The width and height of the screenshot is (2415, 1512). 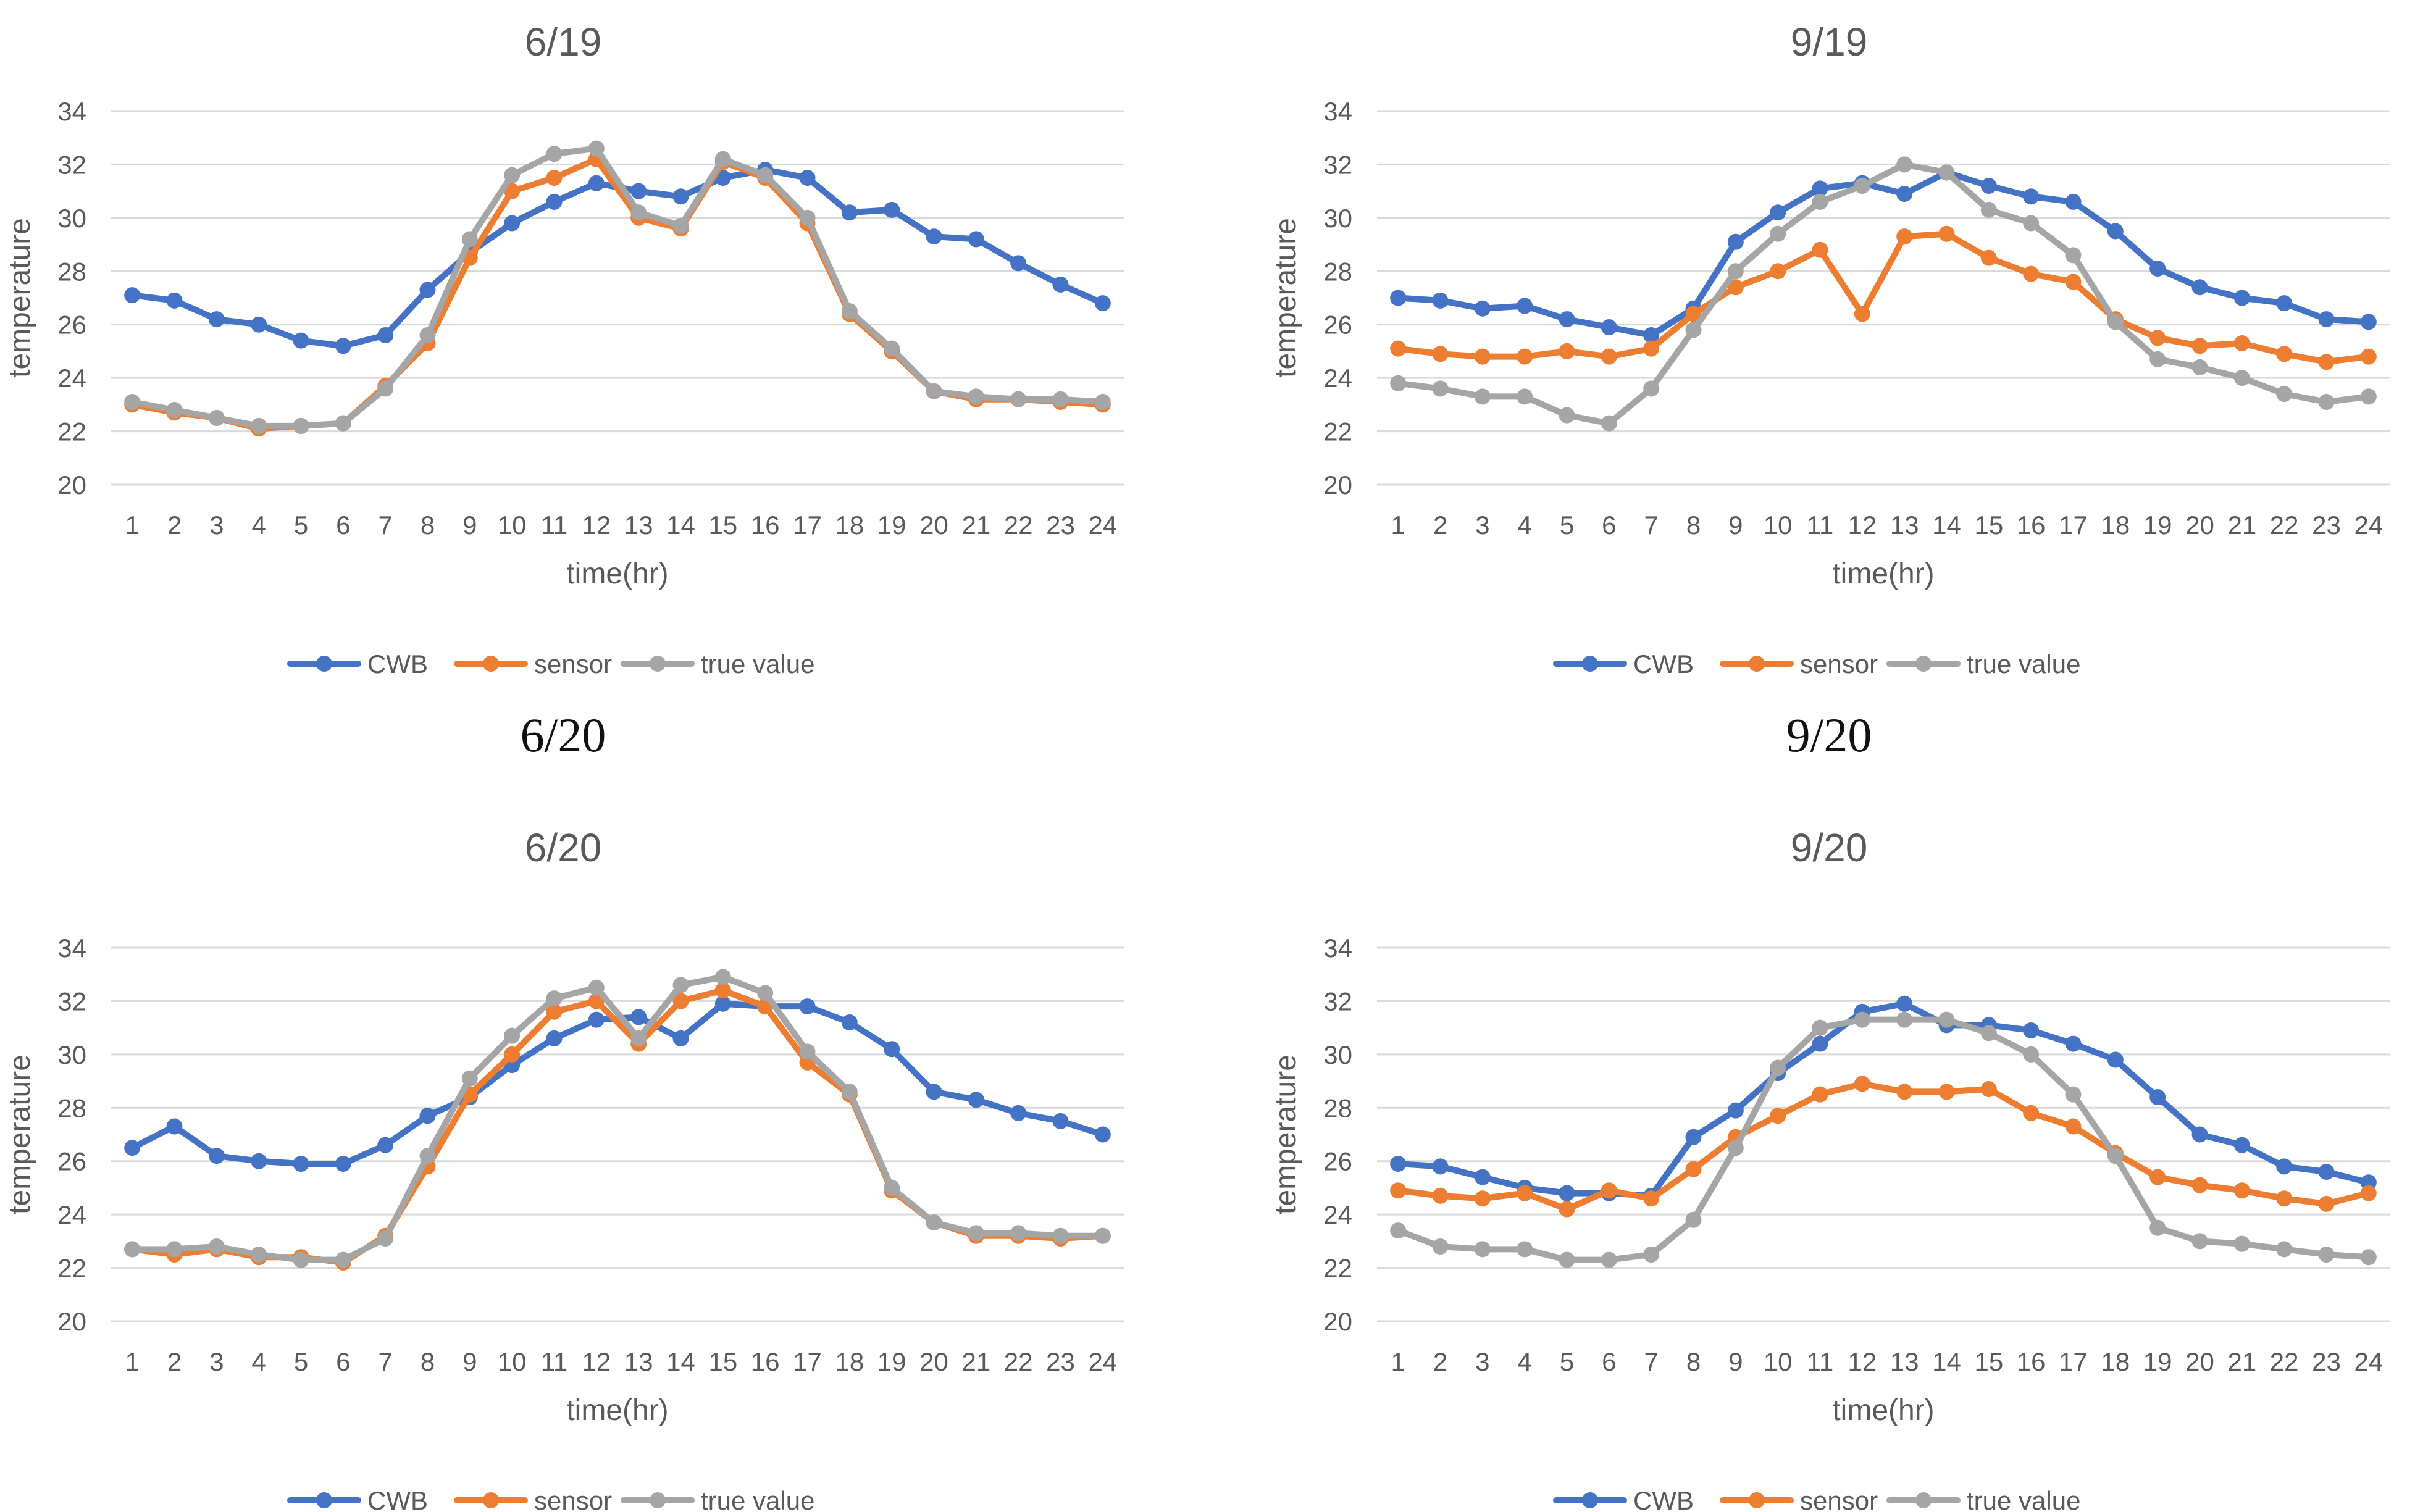 What do you see at coordinates (1337, 1268) in the screenshot?
I see `y-tick-label: 22` at bounding box center [1337, 1268].